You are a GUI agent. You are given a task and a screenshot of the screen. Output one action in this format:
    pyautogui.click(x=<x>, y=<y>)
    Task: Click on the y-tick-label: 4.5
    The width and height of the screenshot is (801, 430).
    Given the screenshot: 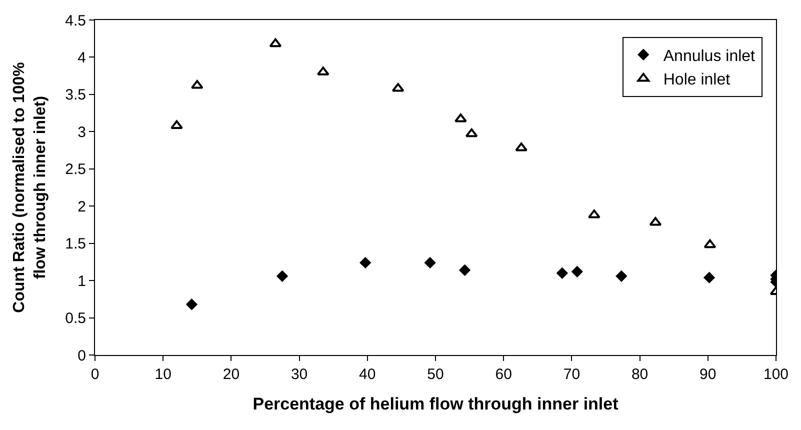 What is the action you would take?
    pyautogui.click(x=75, y=21)
    